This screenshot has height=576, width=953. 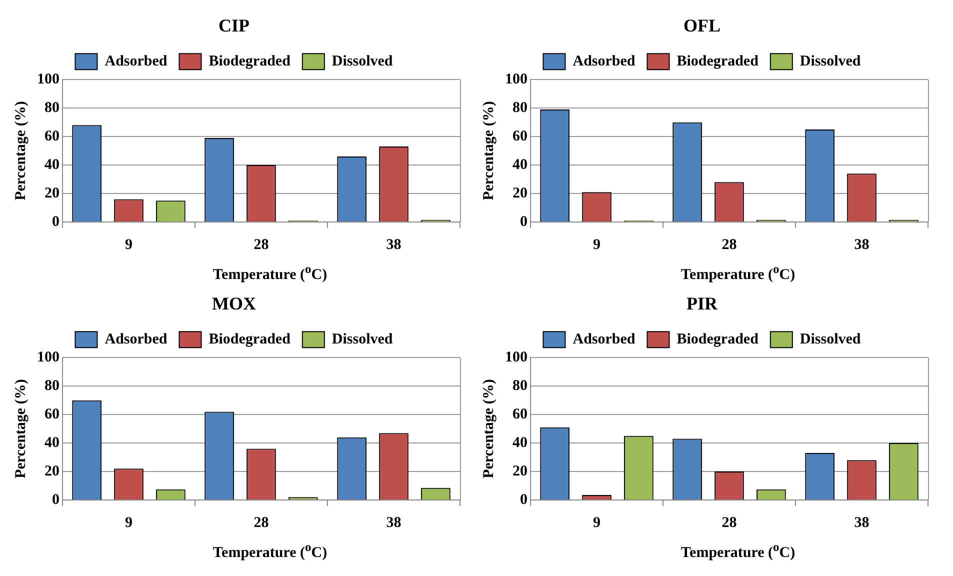 I want to click on chart-title: OFL, so click(x=702, y=25).